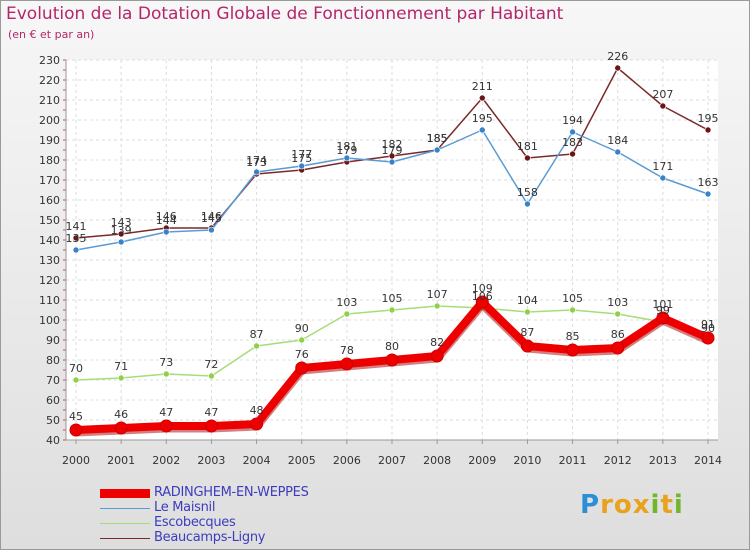  Describe the element at coordinates (185, 507) in the screenshot. I see `legend-label-le-maisnil: Le Maisnil` at that location.